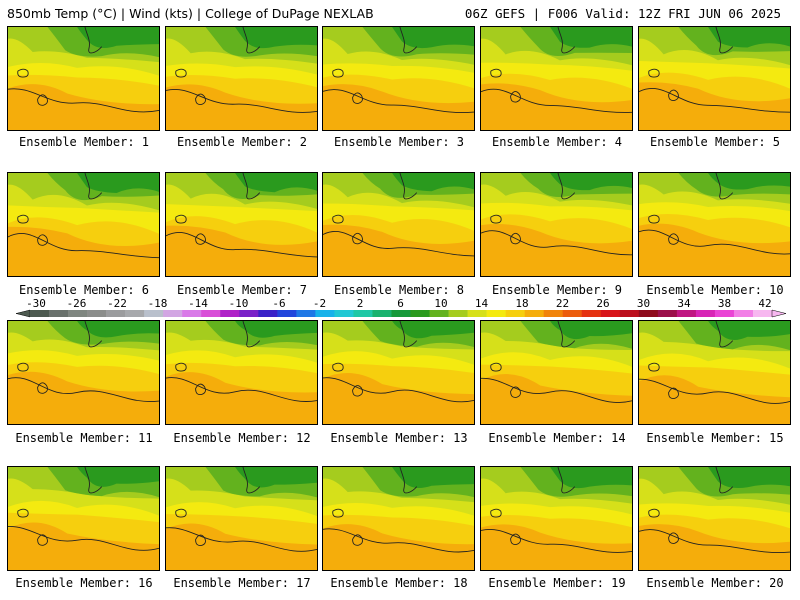 This screenshot has height=600, width=800. What do you see at coordinates (440, 303) in the screenshot?
I see `colorbar-tick-label: 10` at bounding box center [440, 303].